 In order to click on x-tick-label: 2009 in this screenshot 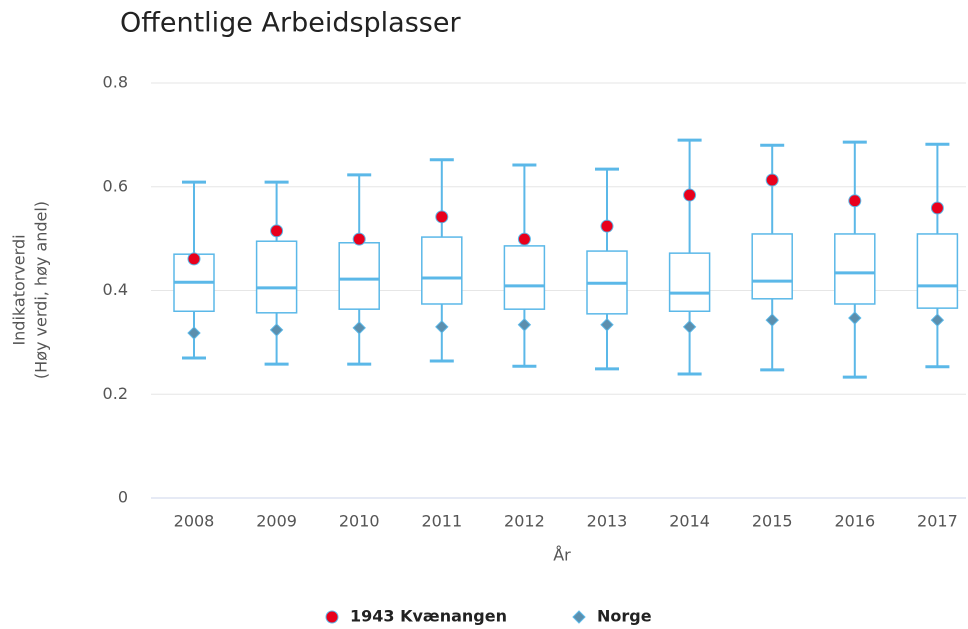, I will do `click(276, 521)`.